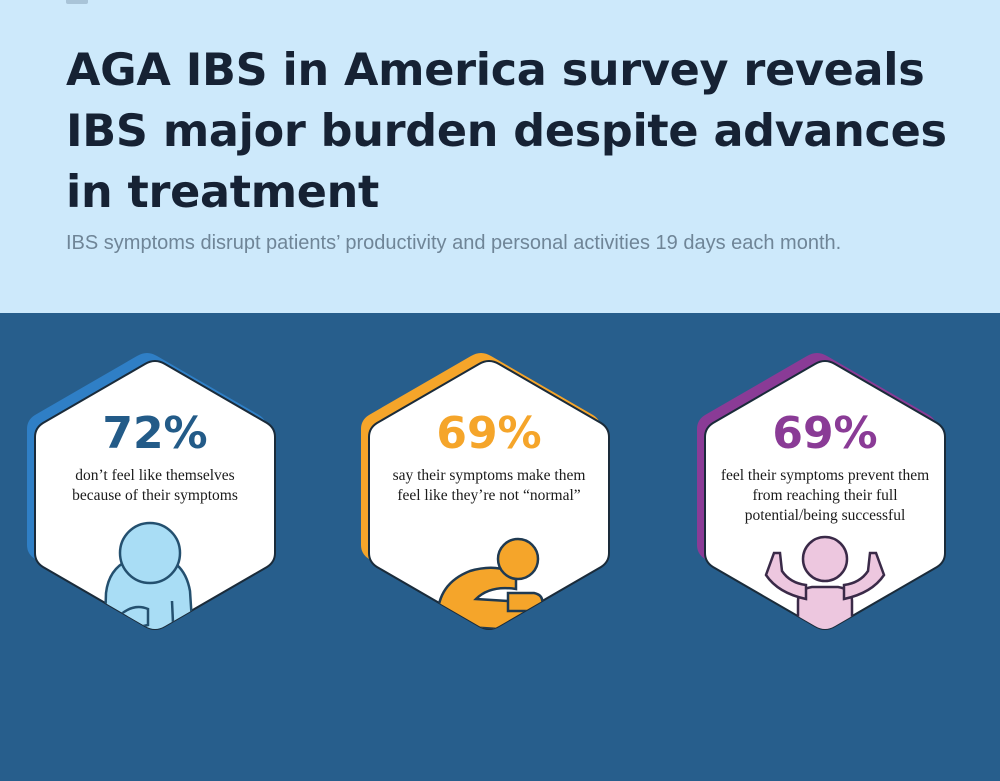 The width and height of the screenshot is (1000, 781). What do you see at coordinates (155, 433) in the screenshot?
I see `stat-percent: 72%` at bounding box center [155, 433].